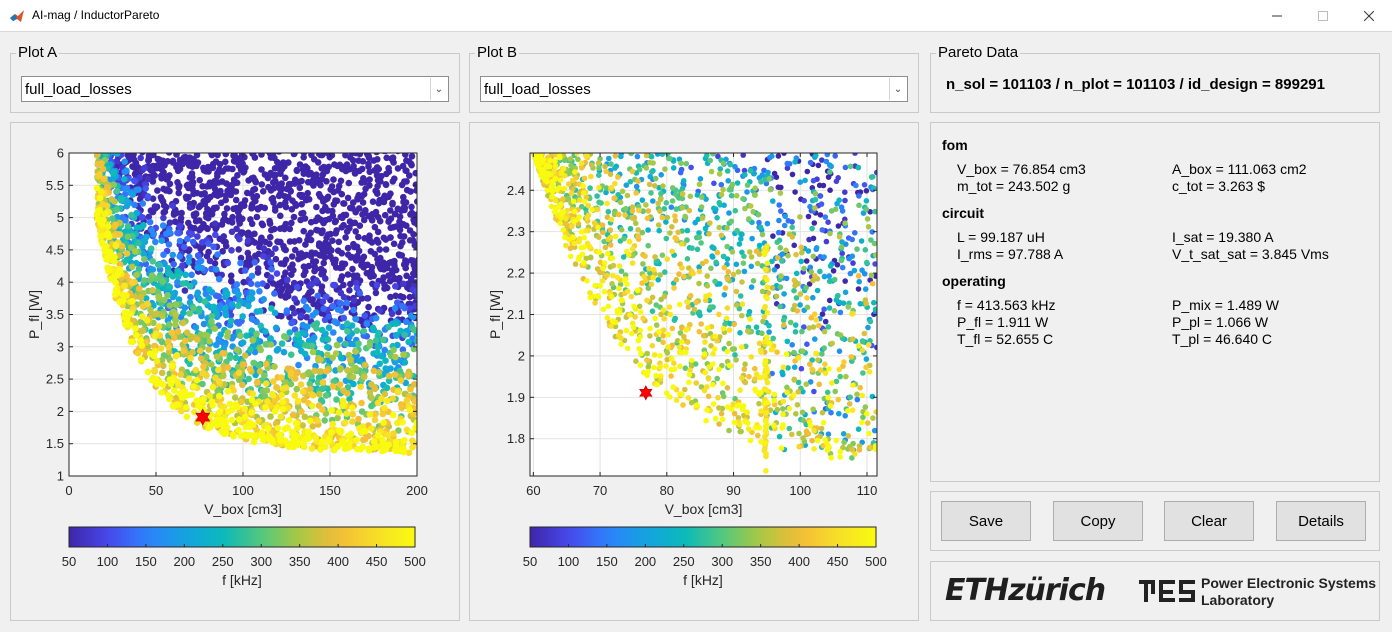  What do you see at coordinates (1323, 15) in the screenshot?
I see `maximize-button` at bounding box center [1323, 15].